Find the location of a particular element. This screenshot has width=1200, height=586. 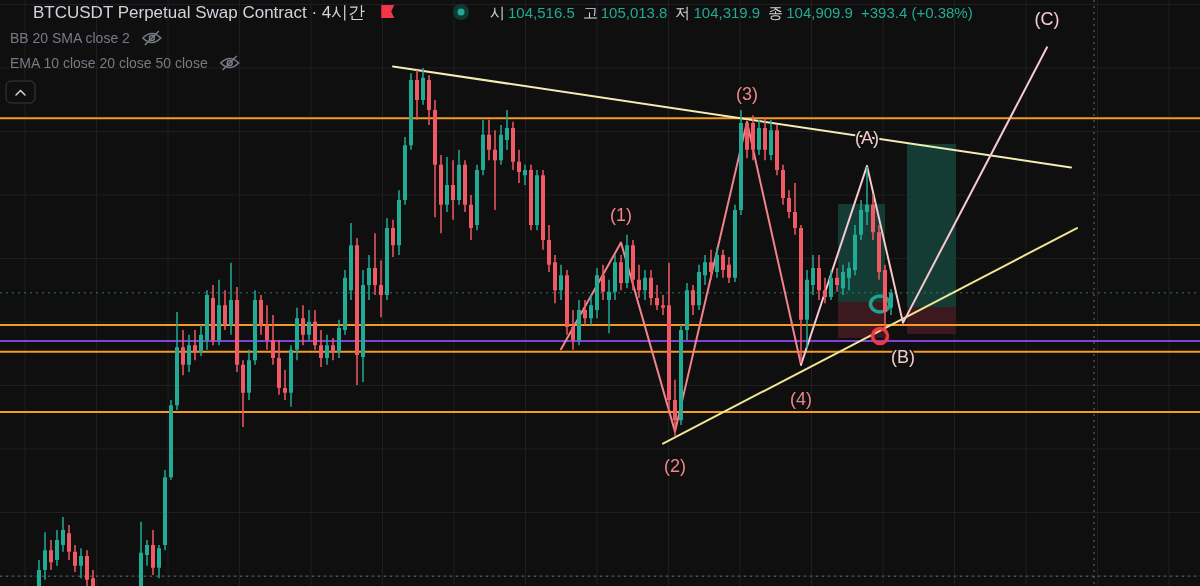

annotation: (2) is located at coordinates (675, 465).